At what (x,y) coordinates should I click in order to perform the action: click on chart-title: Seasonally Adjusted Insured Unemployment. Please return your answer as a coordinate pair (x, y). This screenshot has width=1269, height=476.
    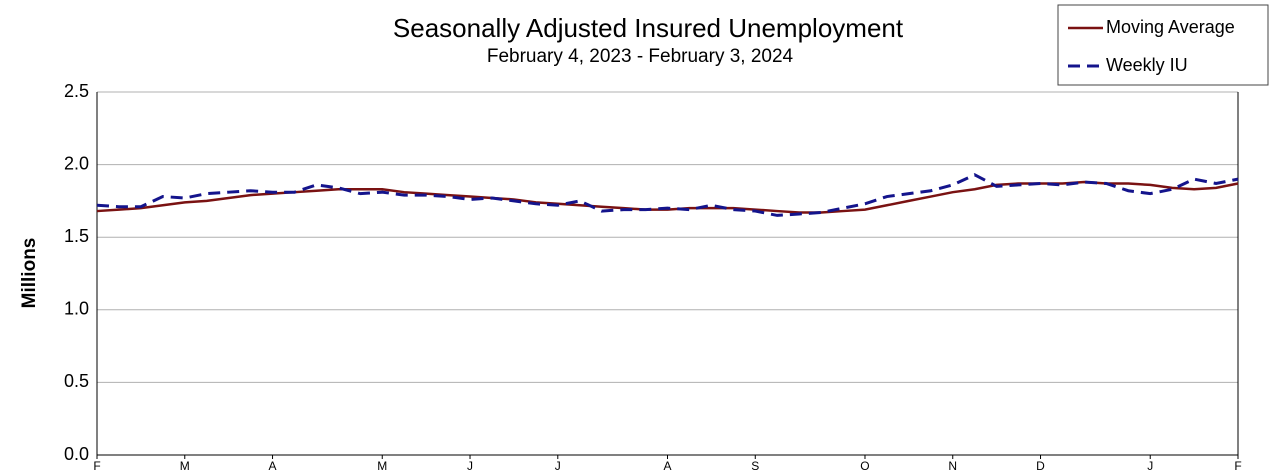
    Looking at the image, I should click on (648, 28).